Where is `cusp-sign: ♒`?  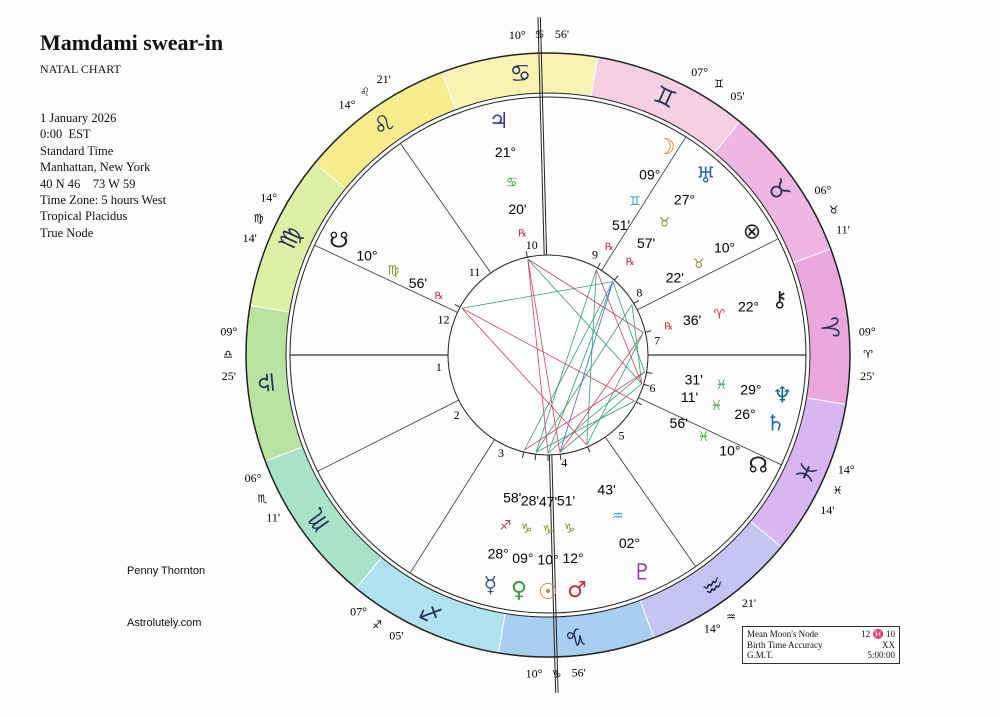
cusp-sign: ♒ is located at coordinates (731, 616).